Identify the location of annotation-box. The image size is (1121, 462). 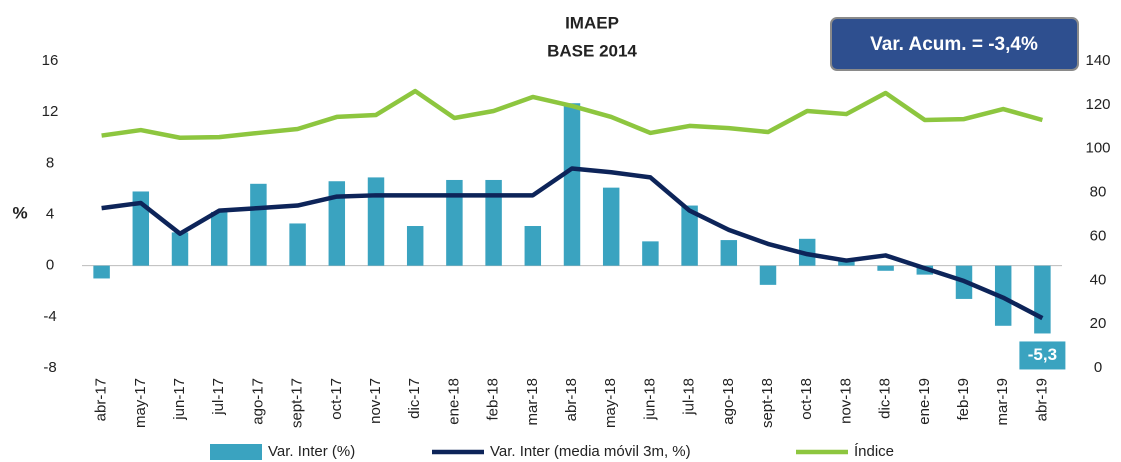
(954, 44).